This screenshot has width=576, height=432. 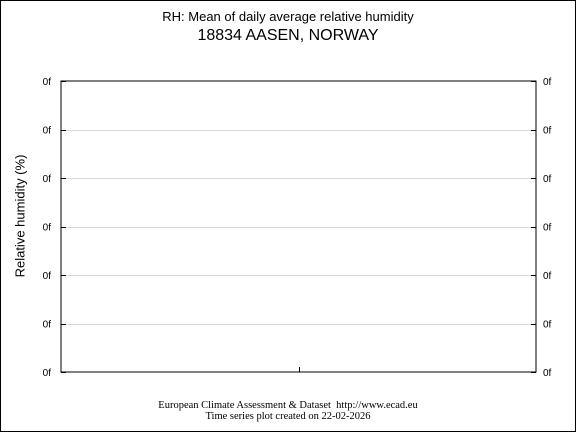 I want to click on footer-created-date: Time series plot created on 22-02-2026, so click(x=288, y=416).